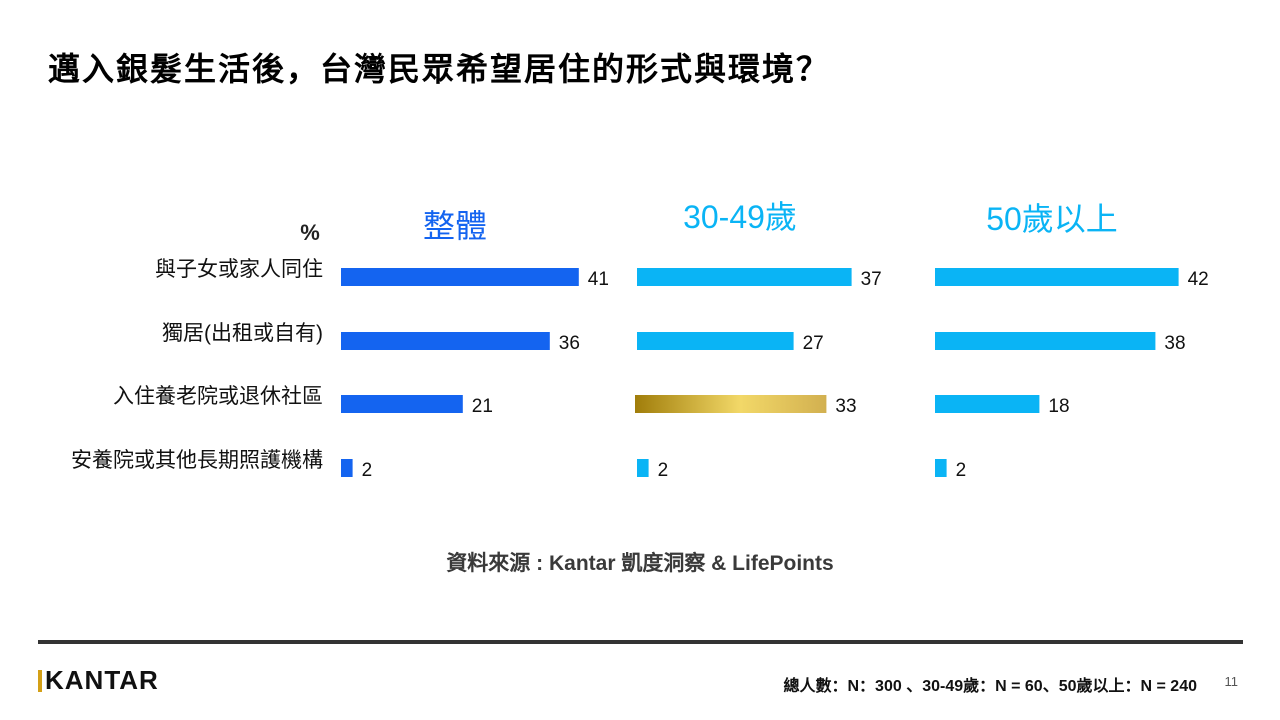  What do you see at coordinates (569, 343) in the screenshot?
I see `data-label: 36` at bounding box center [569, 343].